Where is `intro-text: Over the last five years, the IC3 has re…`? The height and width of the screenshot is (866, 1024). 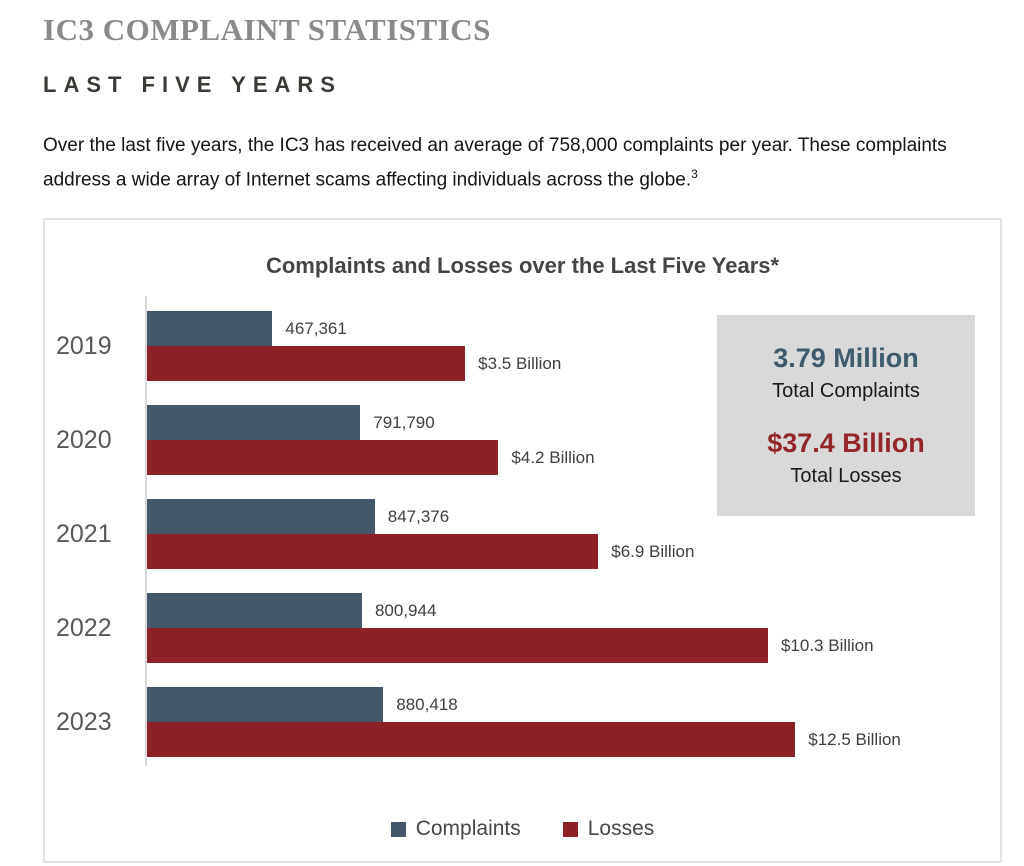 intro-text: Over the last five years, the IC3 has re… is located at coordinates (495, 163).